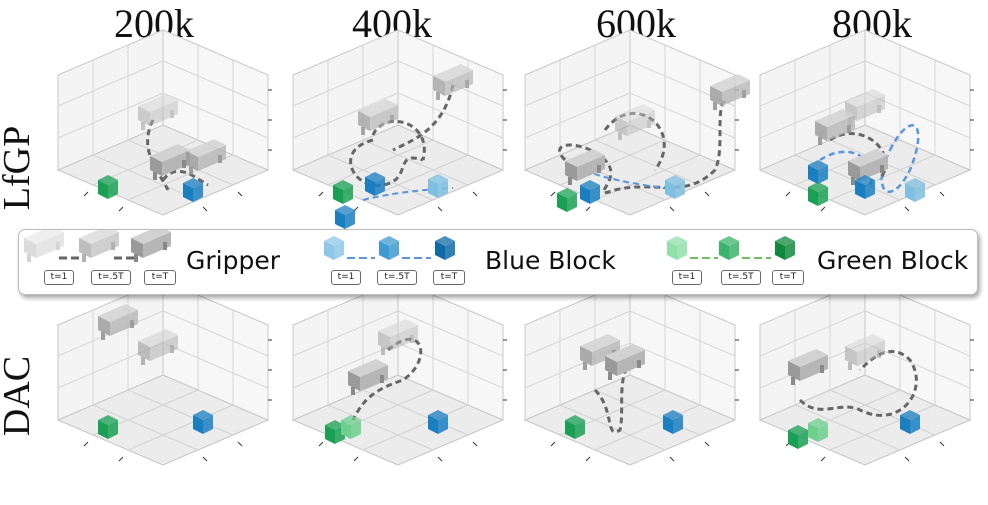 Image resolution: width=988 pixels, height=505 pixels. Describe the element at coordinates (400, 129) in the screenshot. I see `panel-lfgp-400k` at that location.